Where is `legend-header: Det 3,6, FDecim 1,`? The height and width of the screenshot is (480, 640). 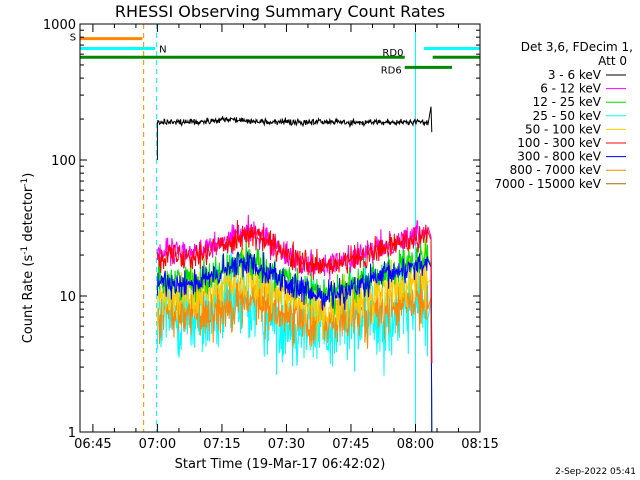
legend-header: Det 3,6, FDecim 1, is located at coordinates (577, 47).